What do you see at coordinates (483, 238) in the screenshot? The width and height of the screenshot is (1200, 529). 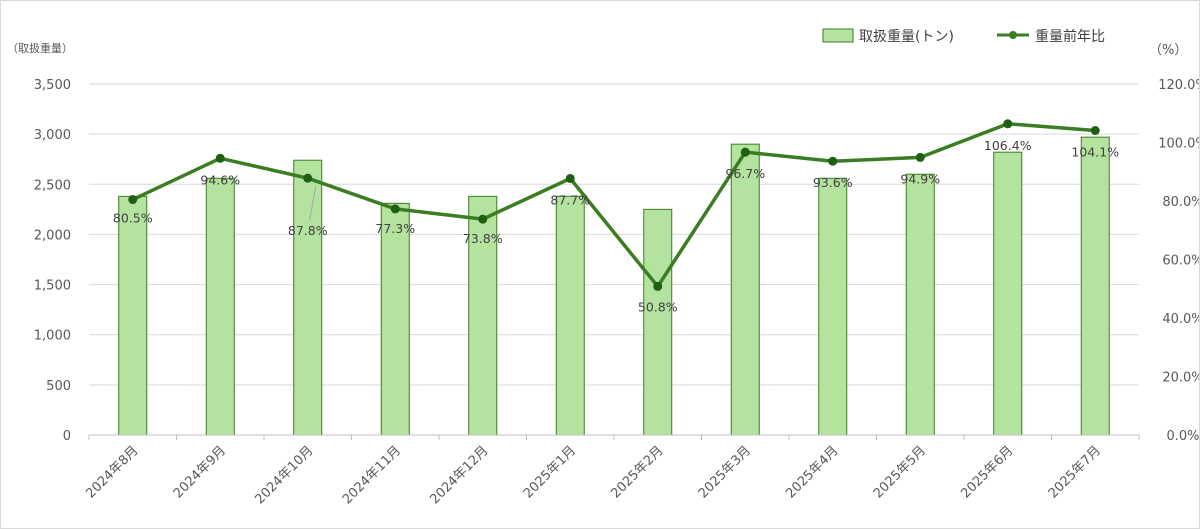 I see `data-label: 73.8%` at bounding box center [483, 238].